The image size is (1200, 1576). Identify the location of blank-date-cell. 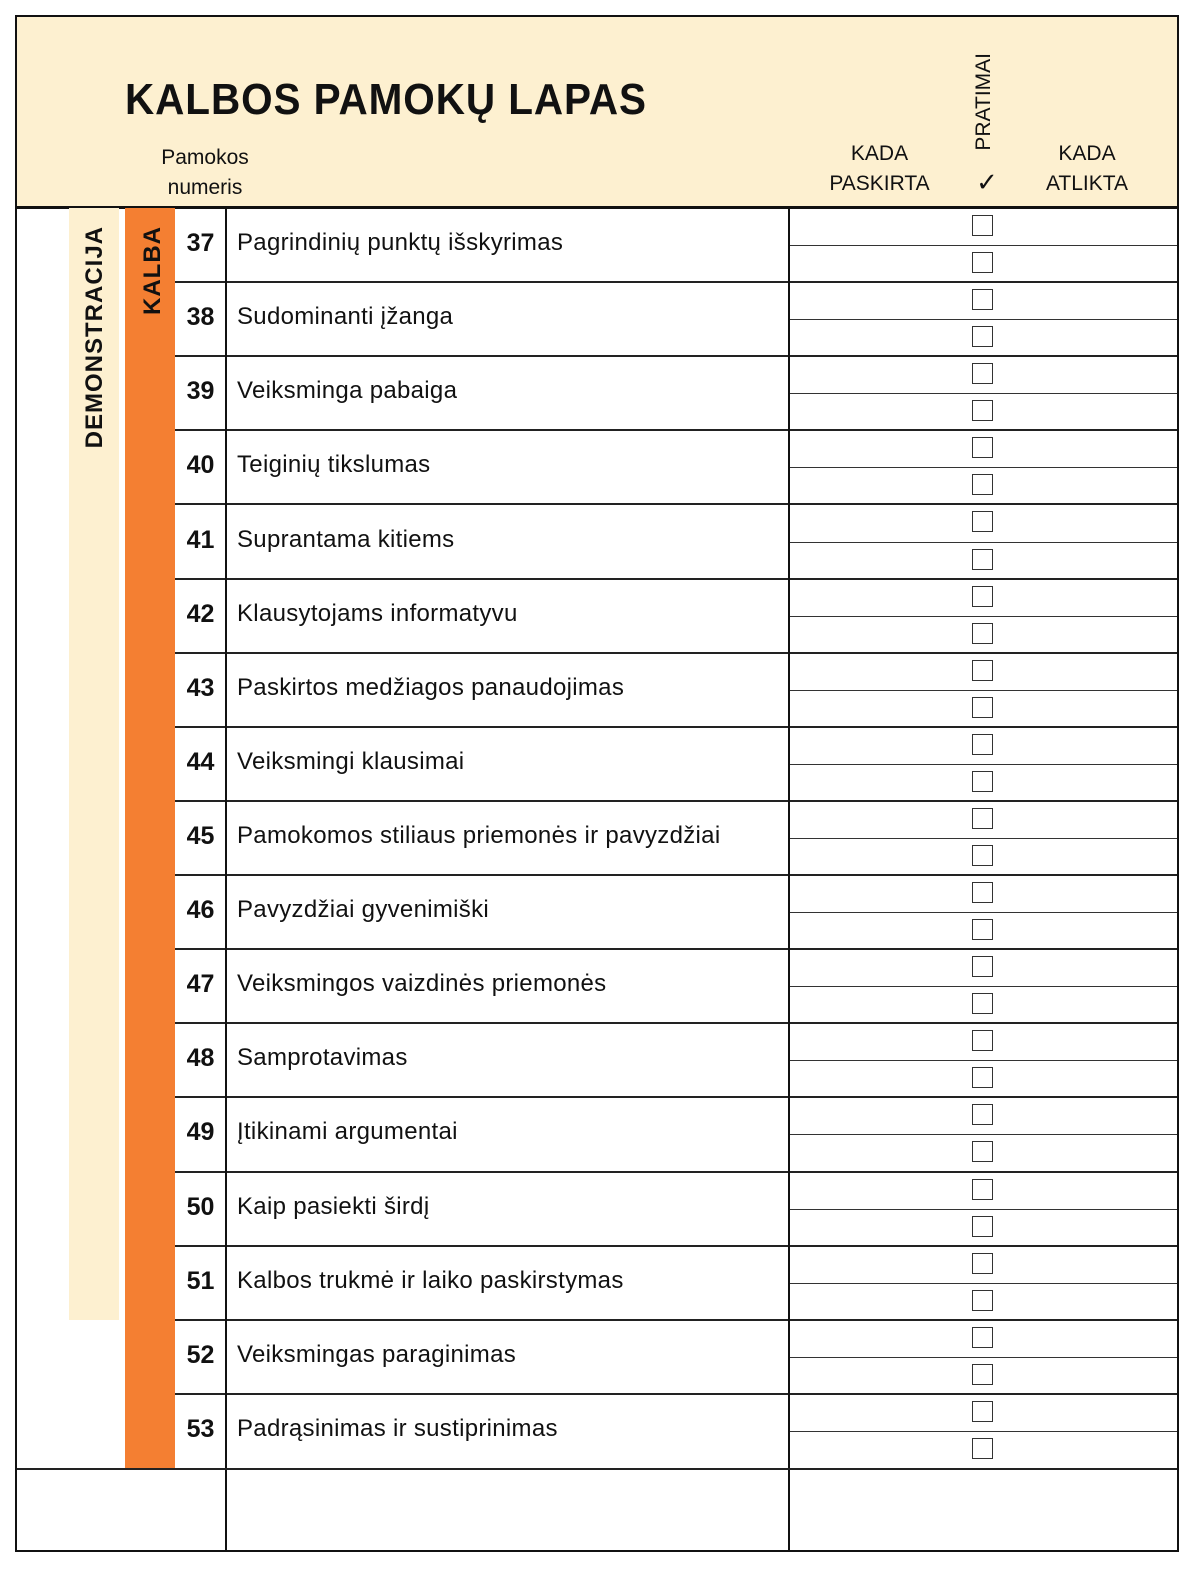
(982, 1509).